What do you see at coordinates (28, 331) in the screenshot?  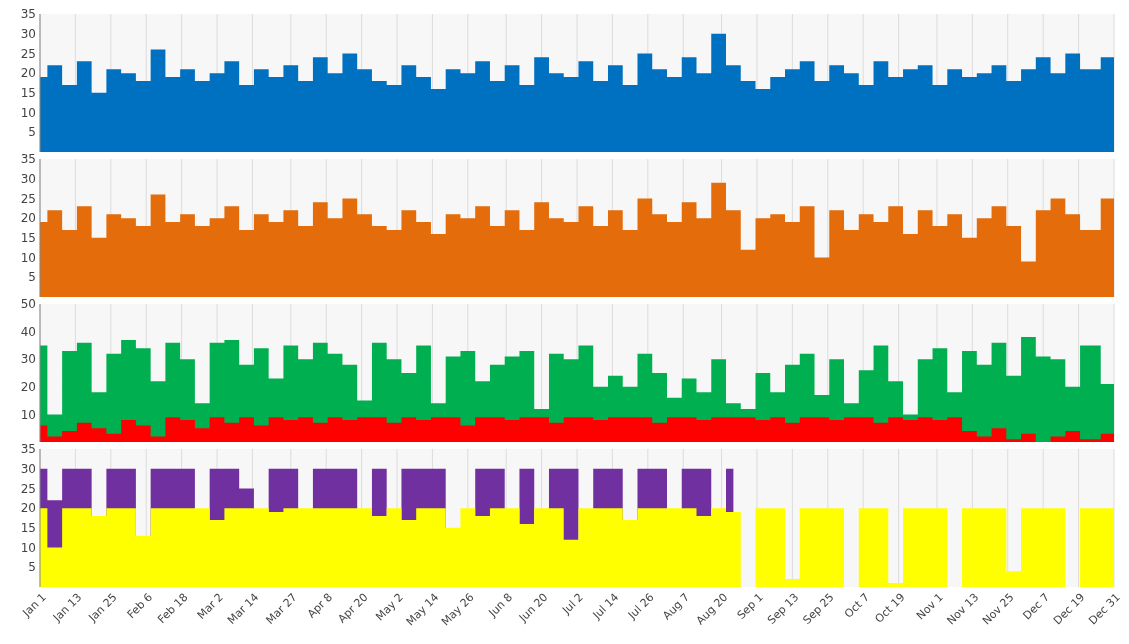 I see `y-tick-label: 40` at bounding box center [28, 331].